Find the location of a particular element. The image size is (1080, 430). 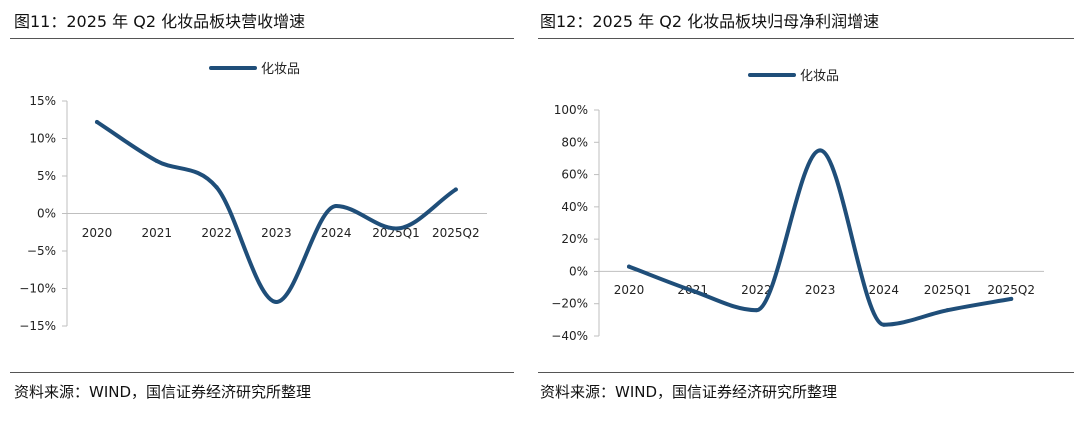

y-tick-label: 15% is located at coordinates (42, 101).